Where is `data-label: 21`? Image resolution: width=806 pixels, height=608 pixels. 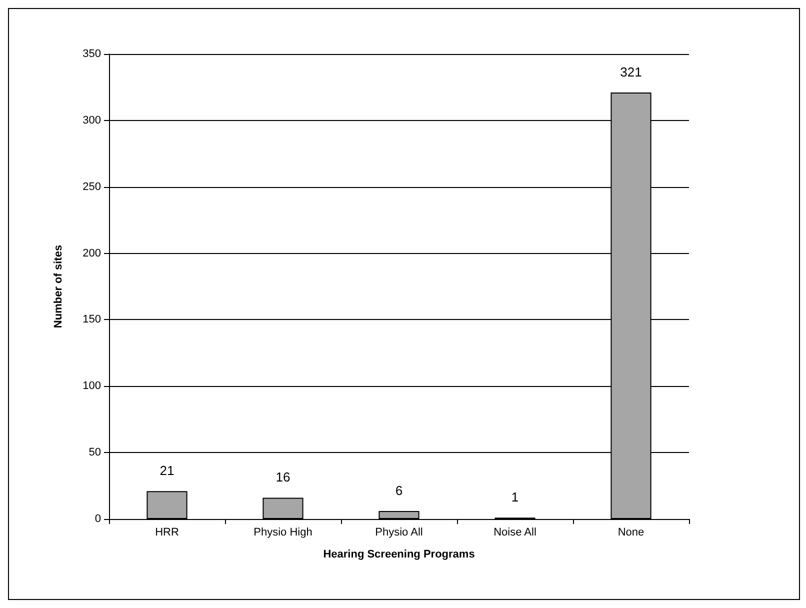
data-label: 21 is located at coordinates (167, 470).